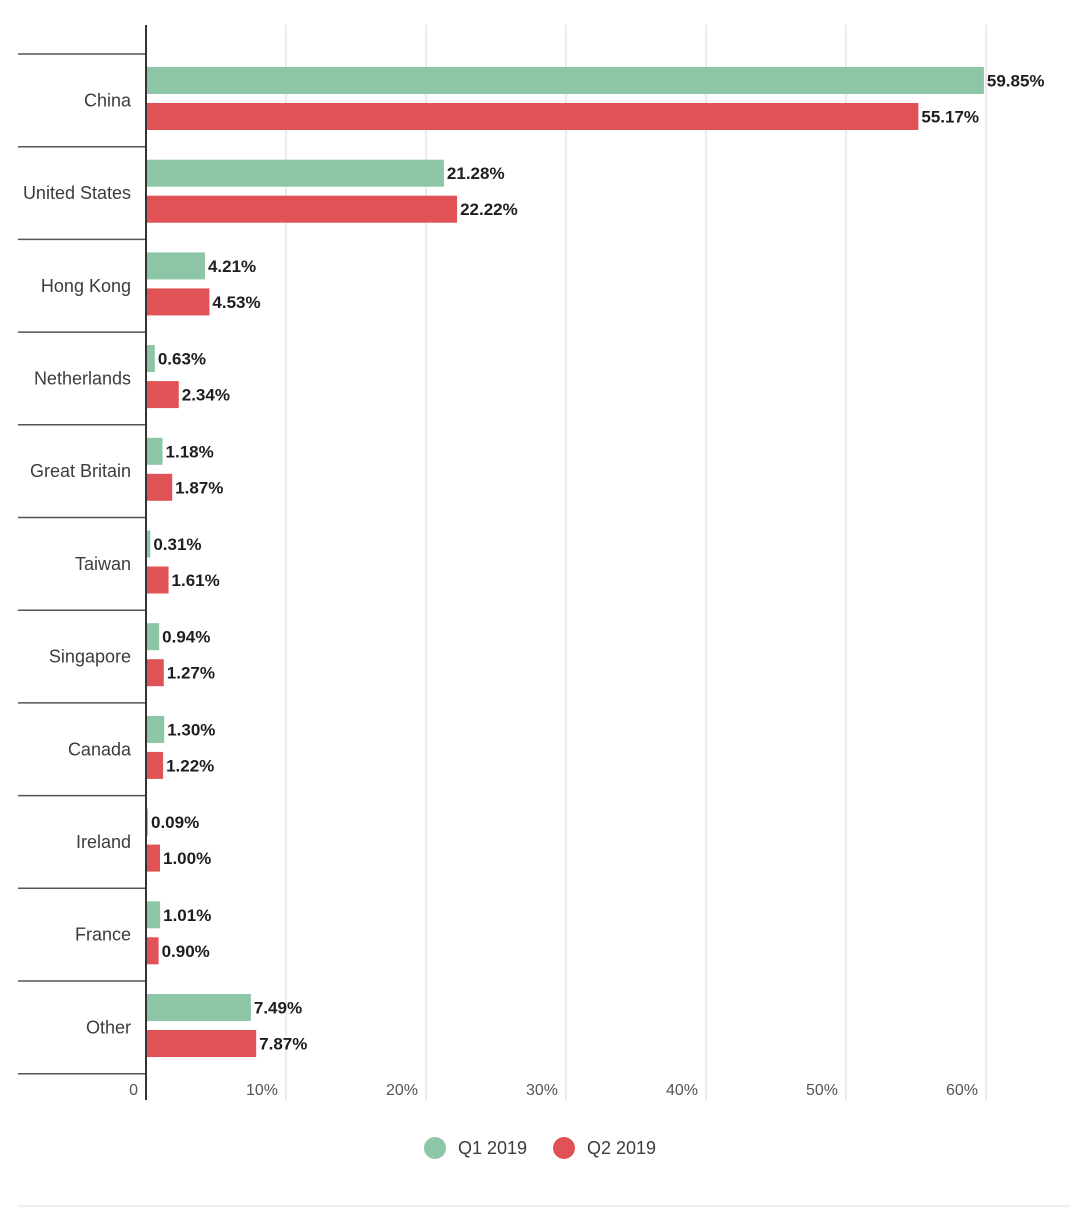  What do you see at coordinates (278, 1008) in the screenshot?
I see `data-label: 7.49%` at bounding box center [278, 1008].